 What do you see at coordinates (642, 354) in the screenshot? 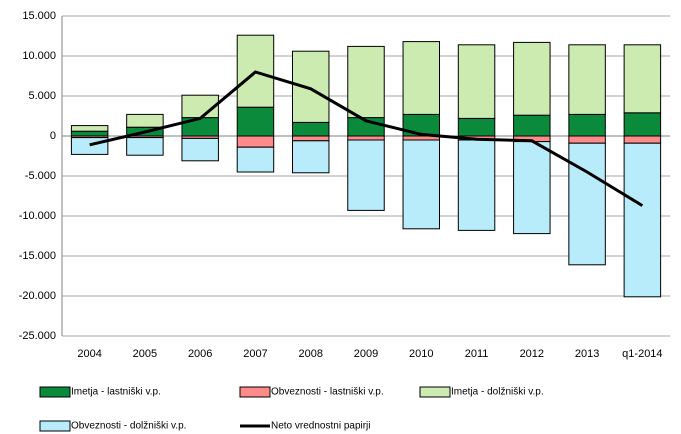
I see `x-tick-label: q1-2014` at bounding box center [642, 354].